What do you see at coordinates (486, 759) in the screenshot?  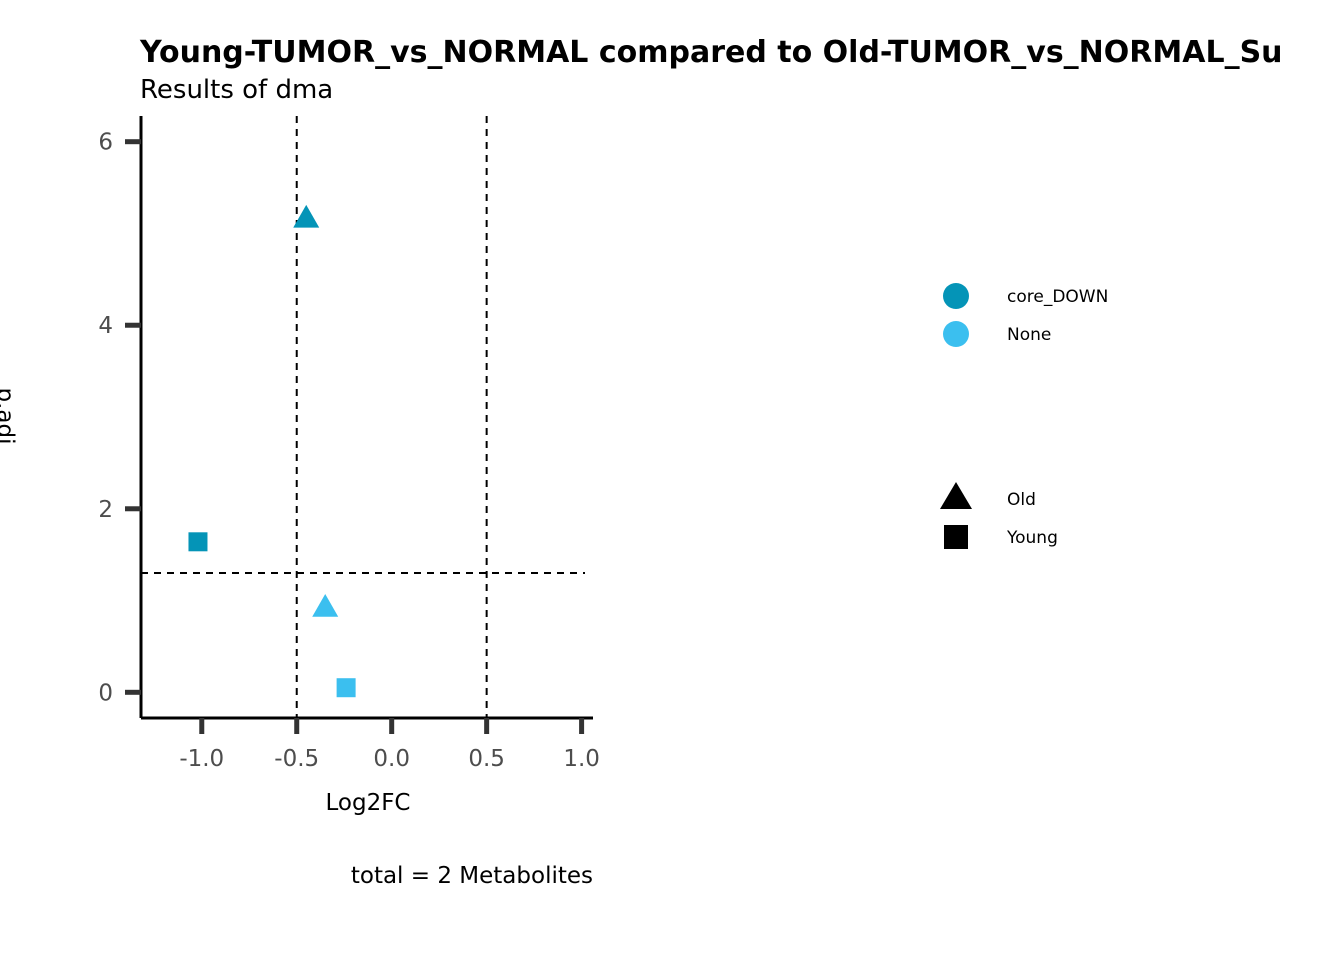 I see `x-tick-label: 0.5` at bounding box center [486, 759].